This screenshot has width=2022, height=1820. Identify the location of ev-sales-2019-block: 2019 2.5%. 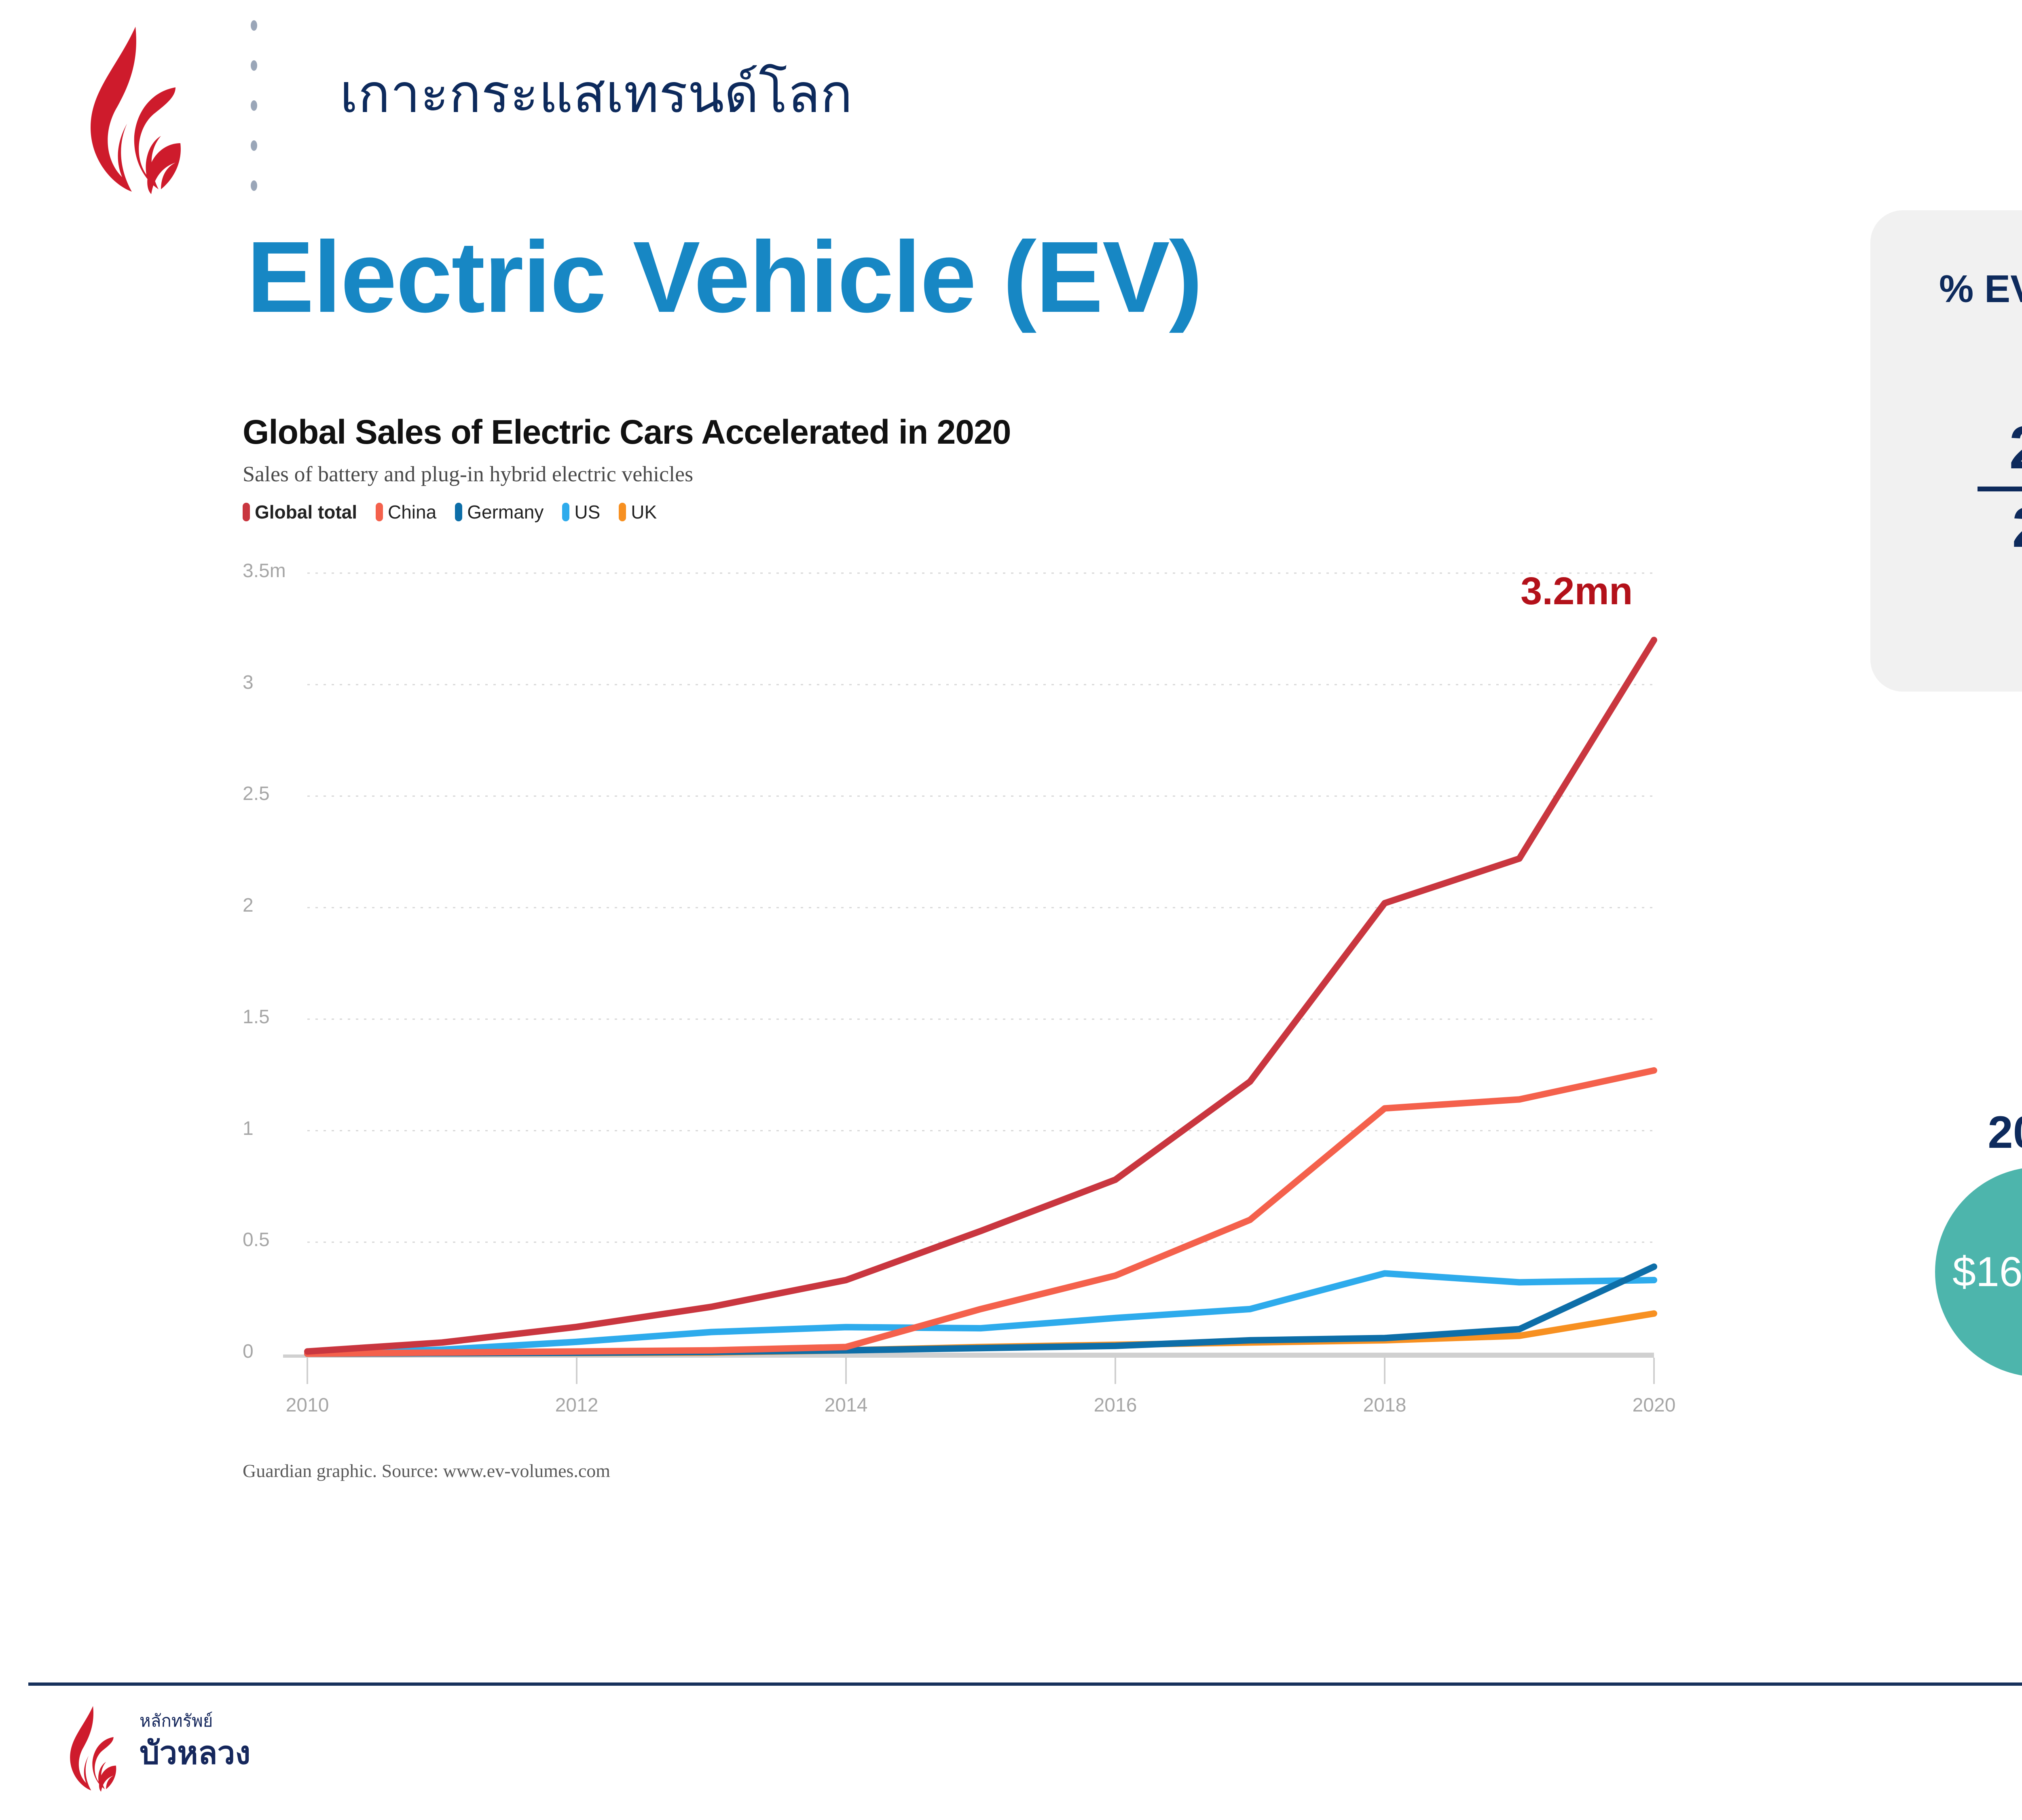
(1992, 487).